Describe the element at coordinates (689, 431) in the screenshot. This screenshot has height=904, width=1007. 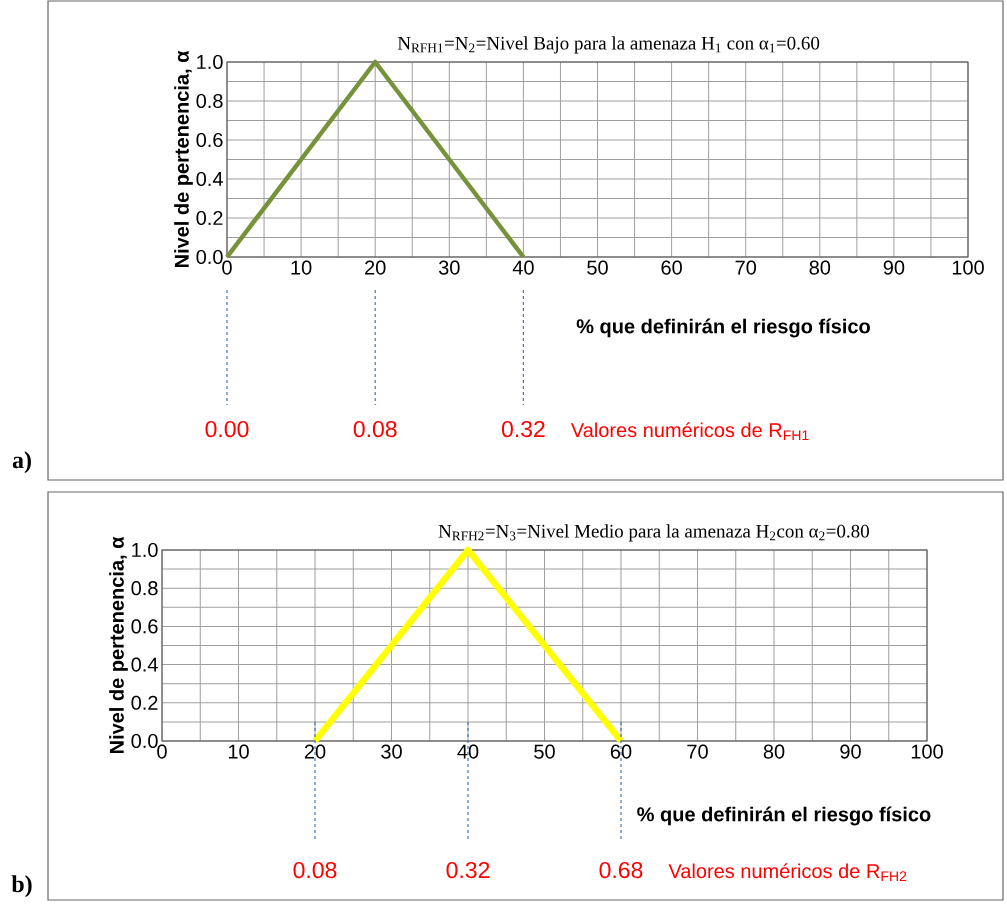
I see `text: Valores numéricos de R$_{FH1}$` at that location.